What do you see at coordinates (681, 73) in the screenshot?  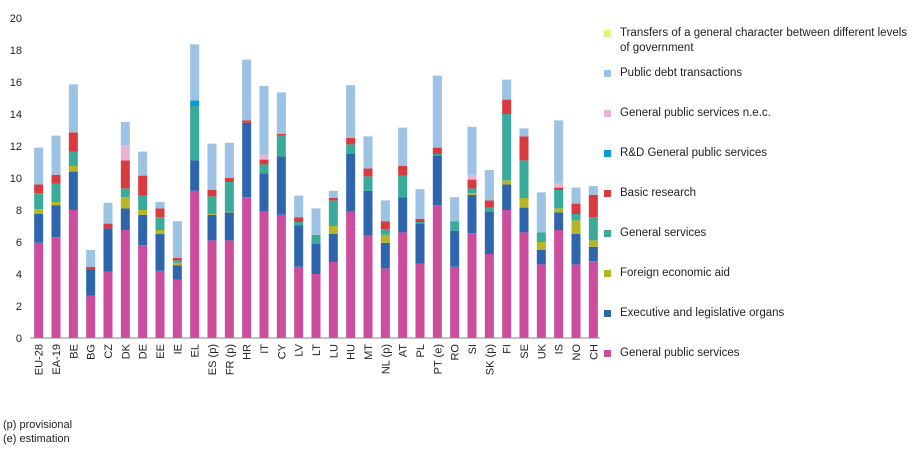 I see `legend-label: Public debt transactions` at bounding box center [681, 73].